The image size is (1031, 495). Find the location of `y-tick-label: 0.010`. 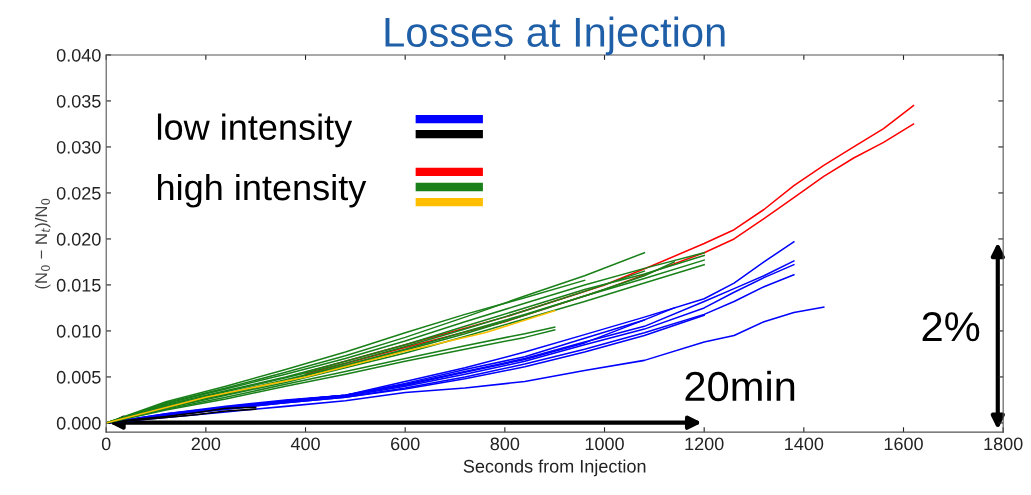

y-tick-label: 0.010 is located at coordinates (78, 331).